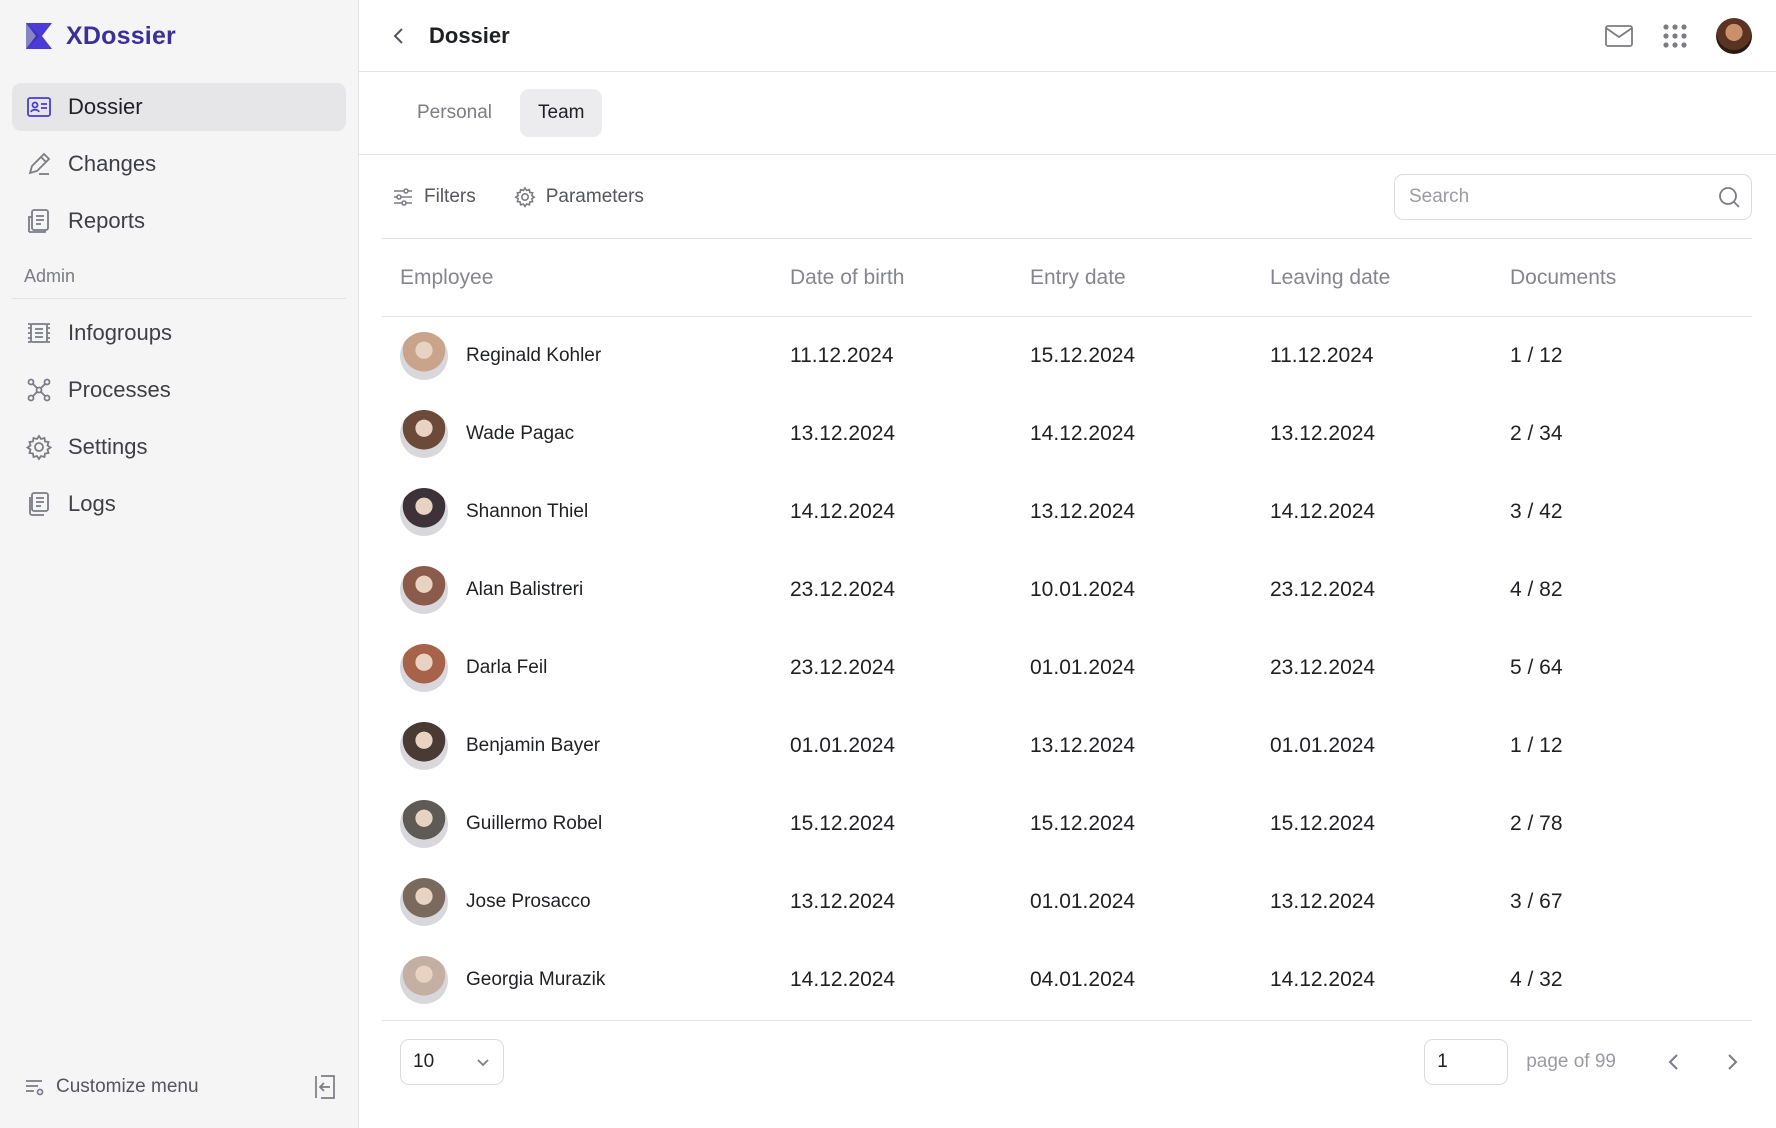 The height and width of the screenshot is (1128, 1776). What do you see at coordinates (401, 36) in the screenshot?
I see `back-button` at bounding box center [401, 36].